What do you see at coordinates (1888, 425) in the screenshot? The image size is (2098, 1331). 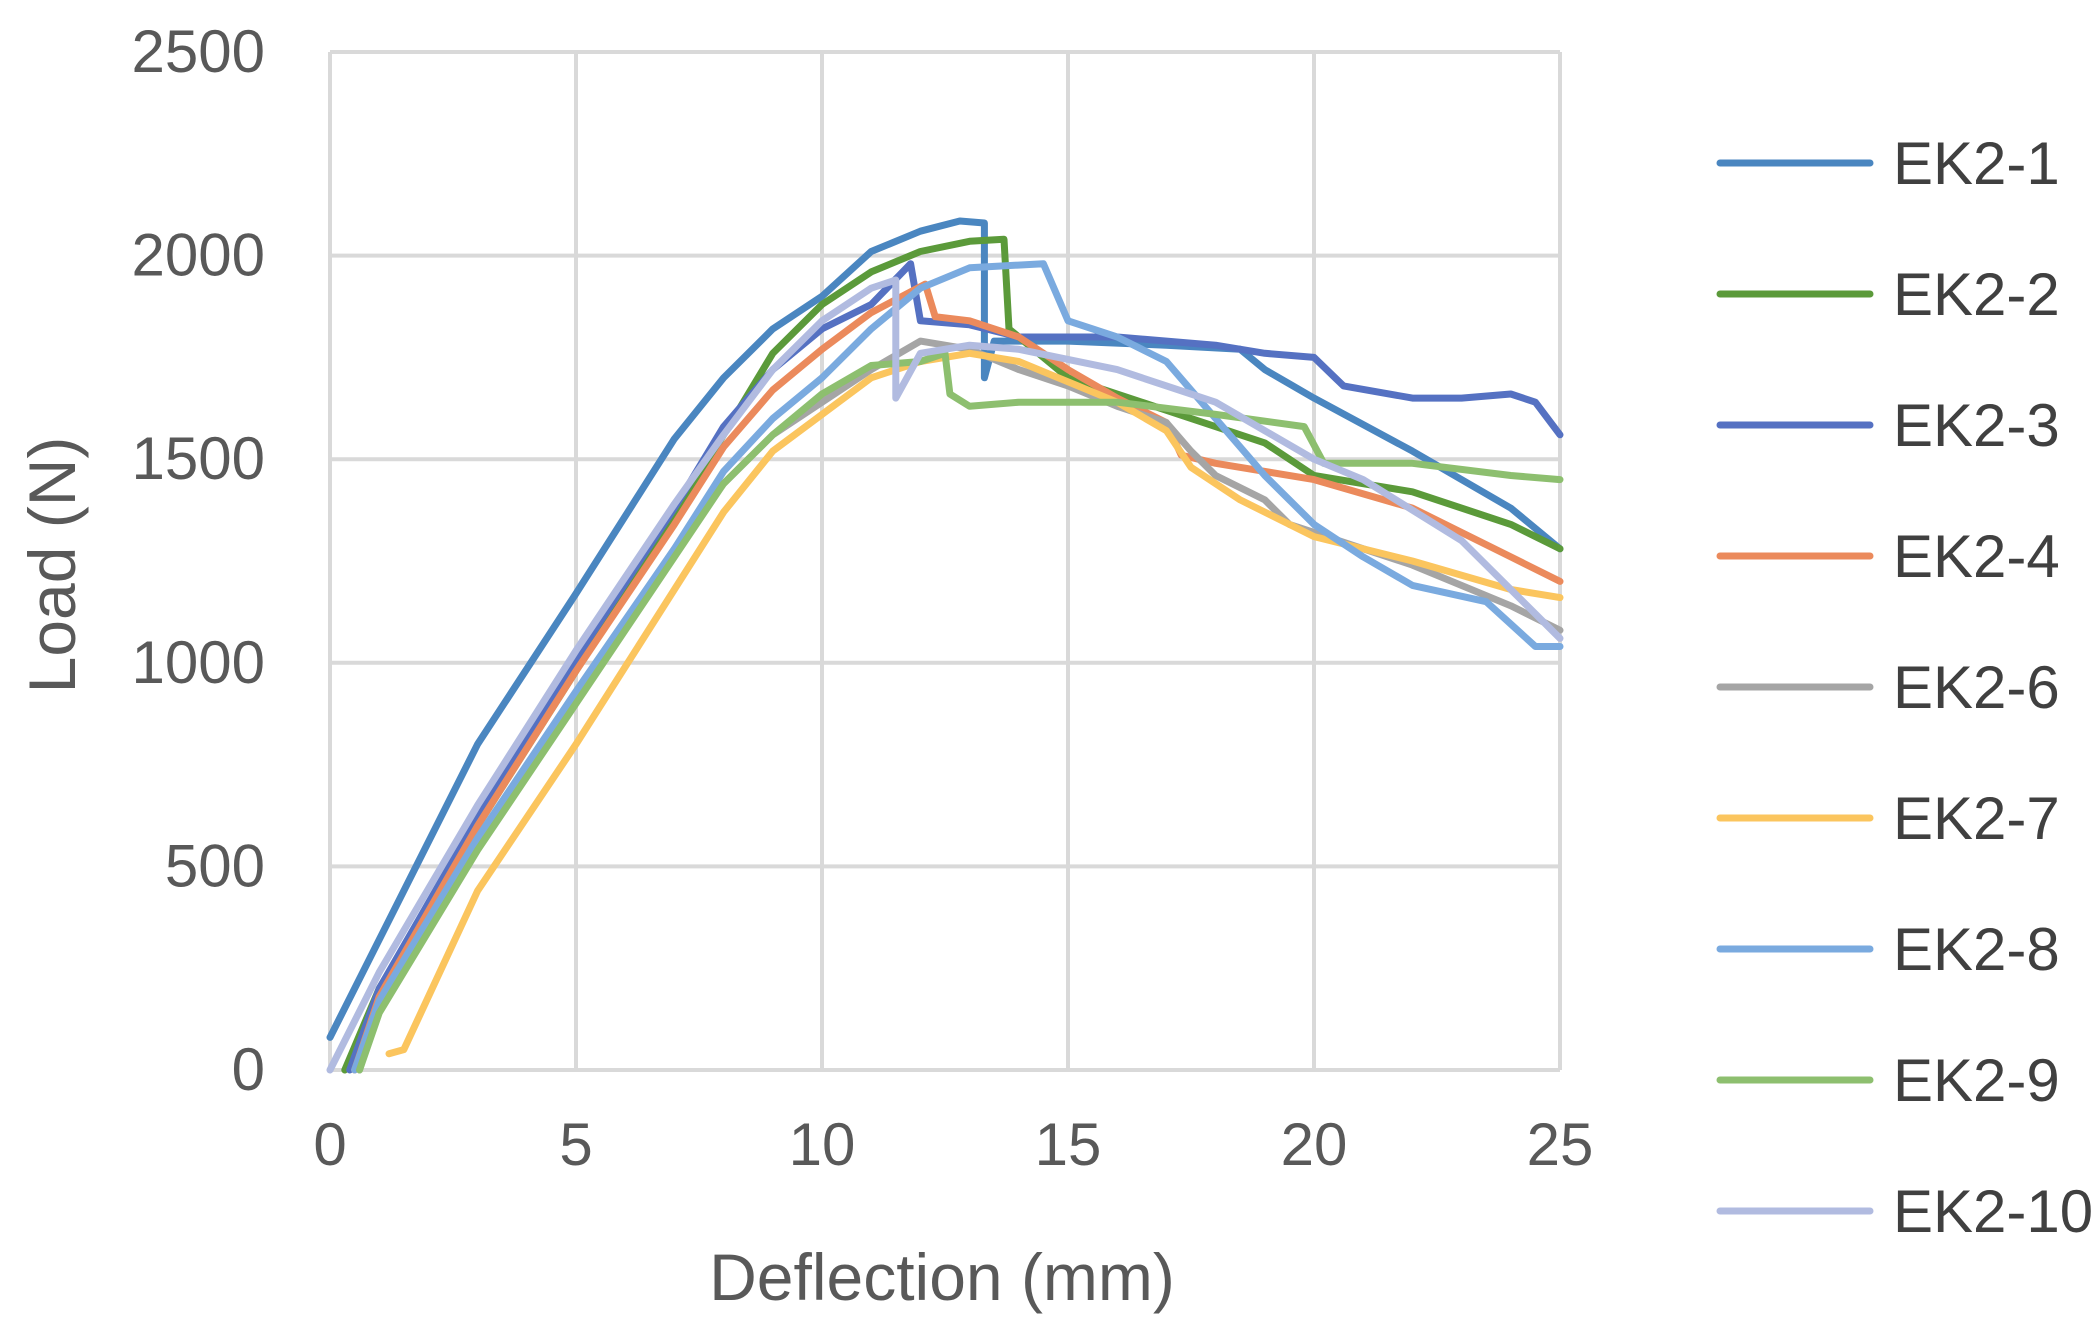 I see `legend-item: EK2-3` at bounding box center [1888, 425].